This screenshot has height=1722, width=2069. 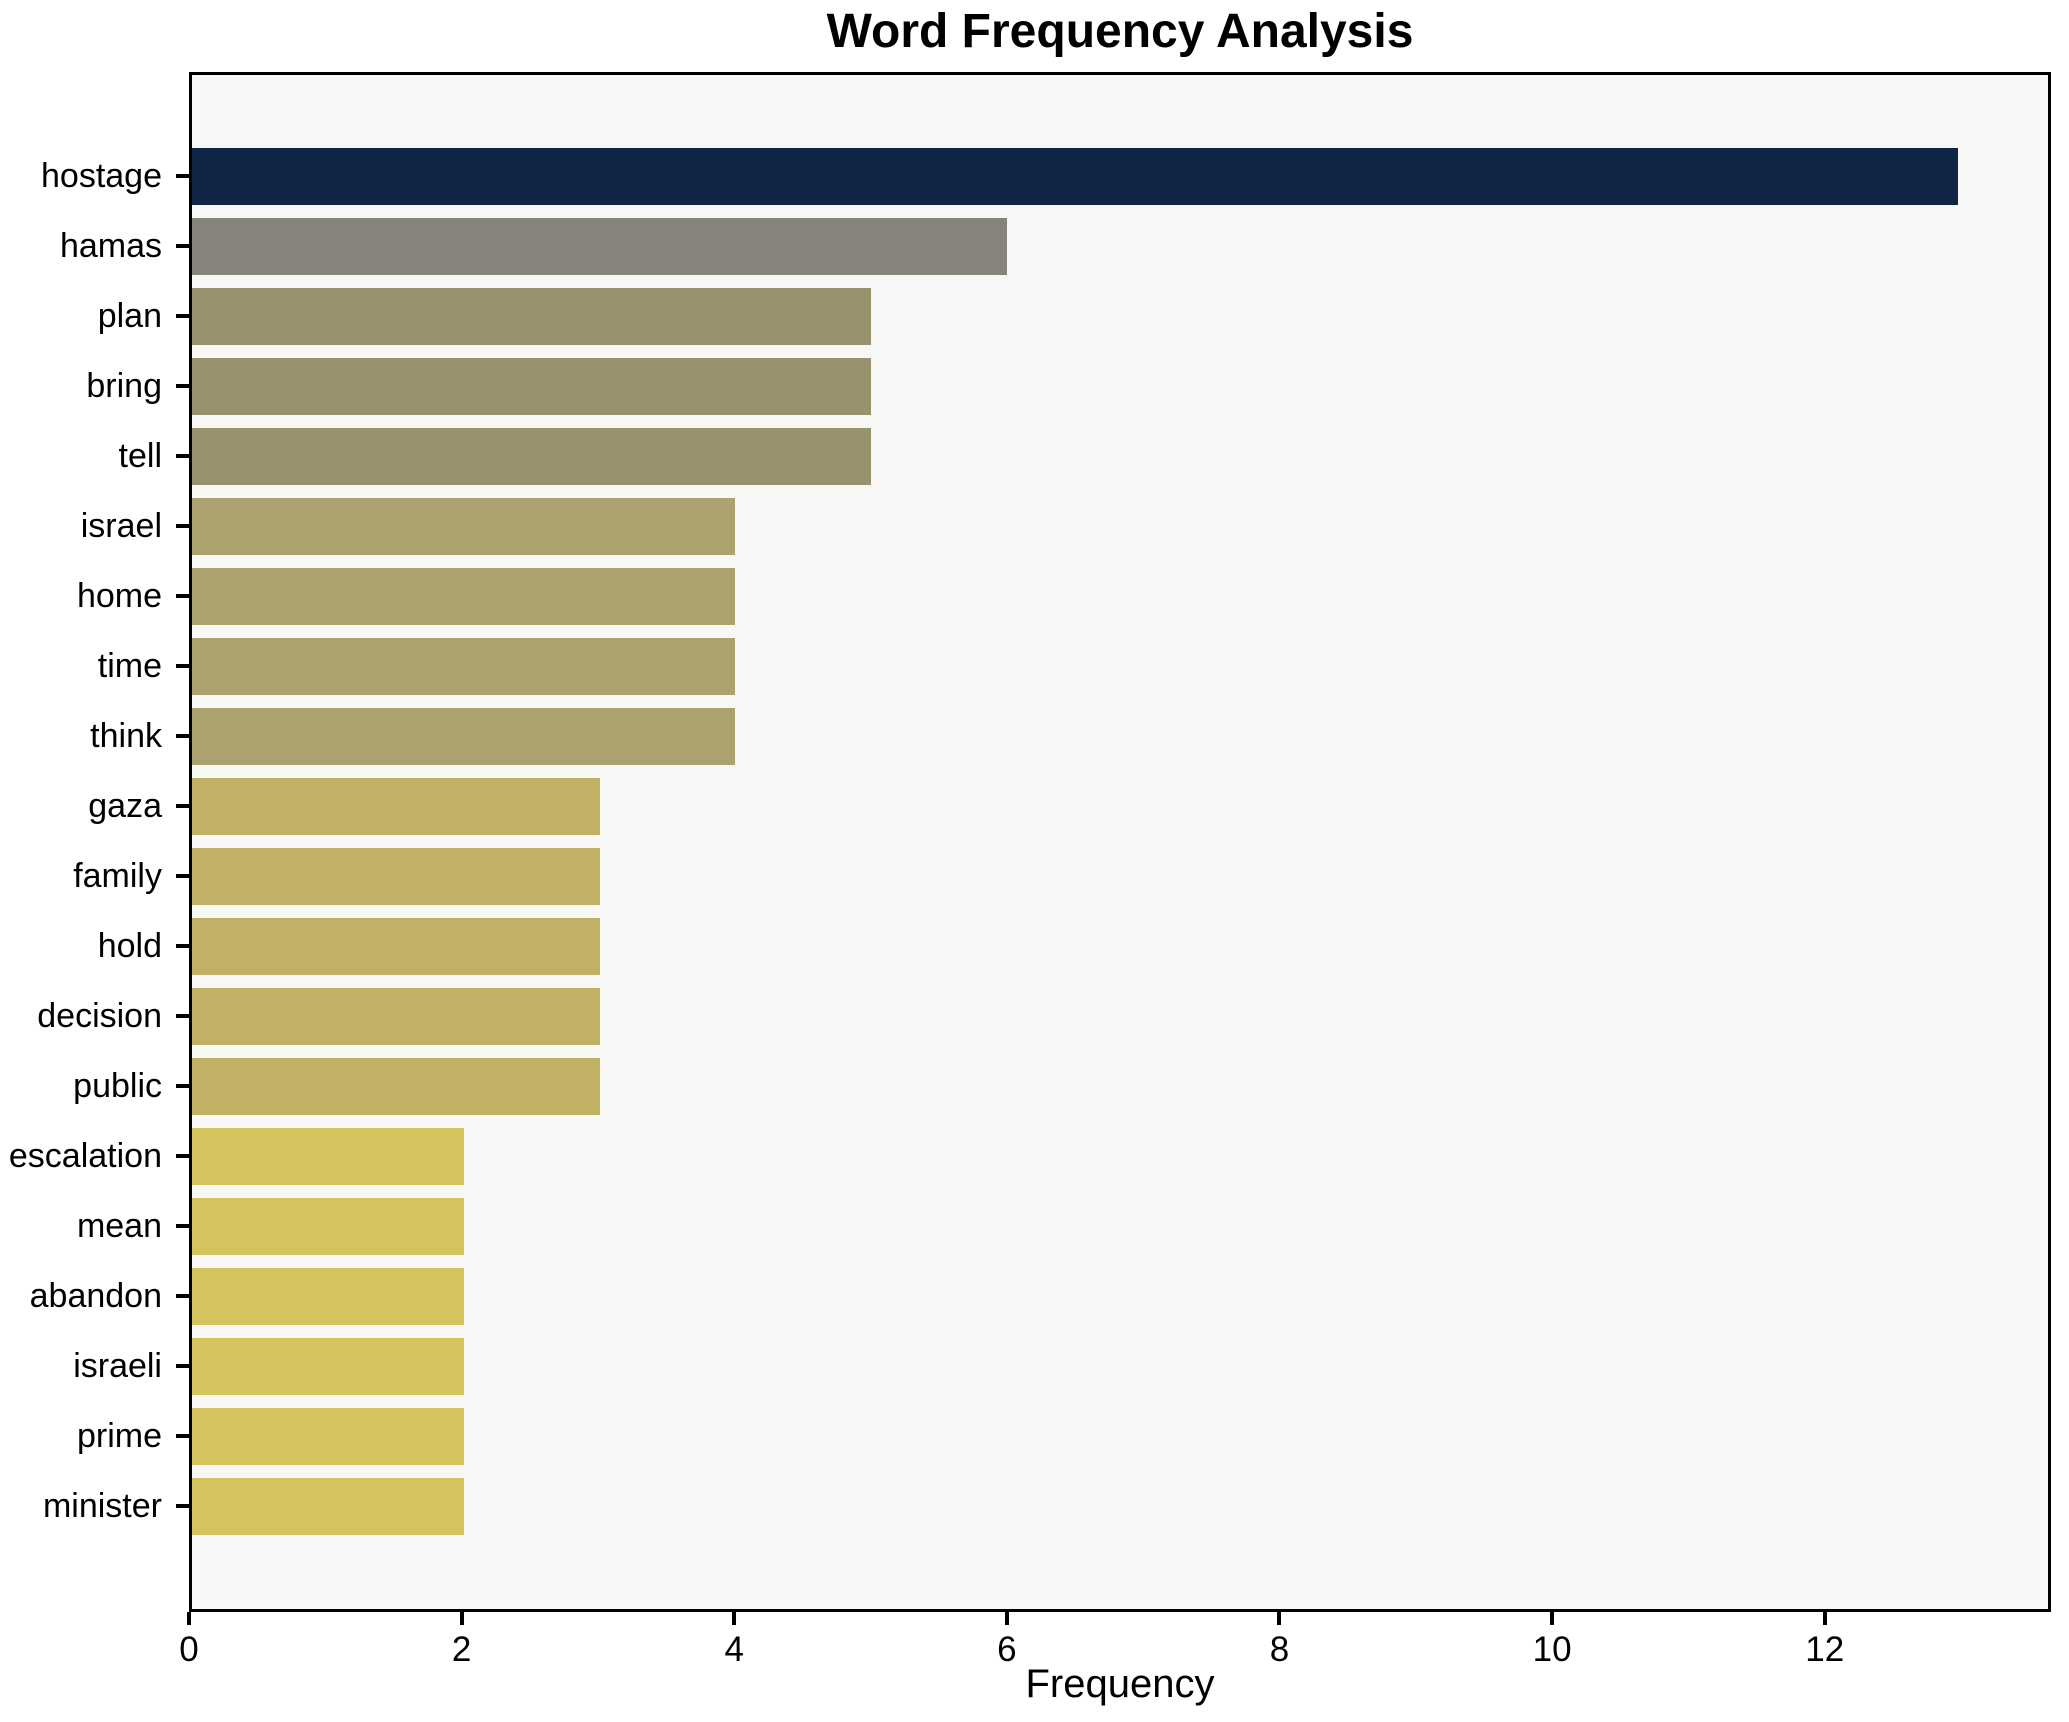 What do you see at coordinates (129, 665) in the screenshot?
I see `y-tick-label: time` at bounding box center [129, 665].